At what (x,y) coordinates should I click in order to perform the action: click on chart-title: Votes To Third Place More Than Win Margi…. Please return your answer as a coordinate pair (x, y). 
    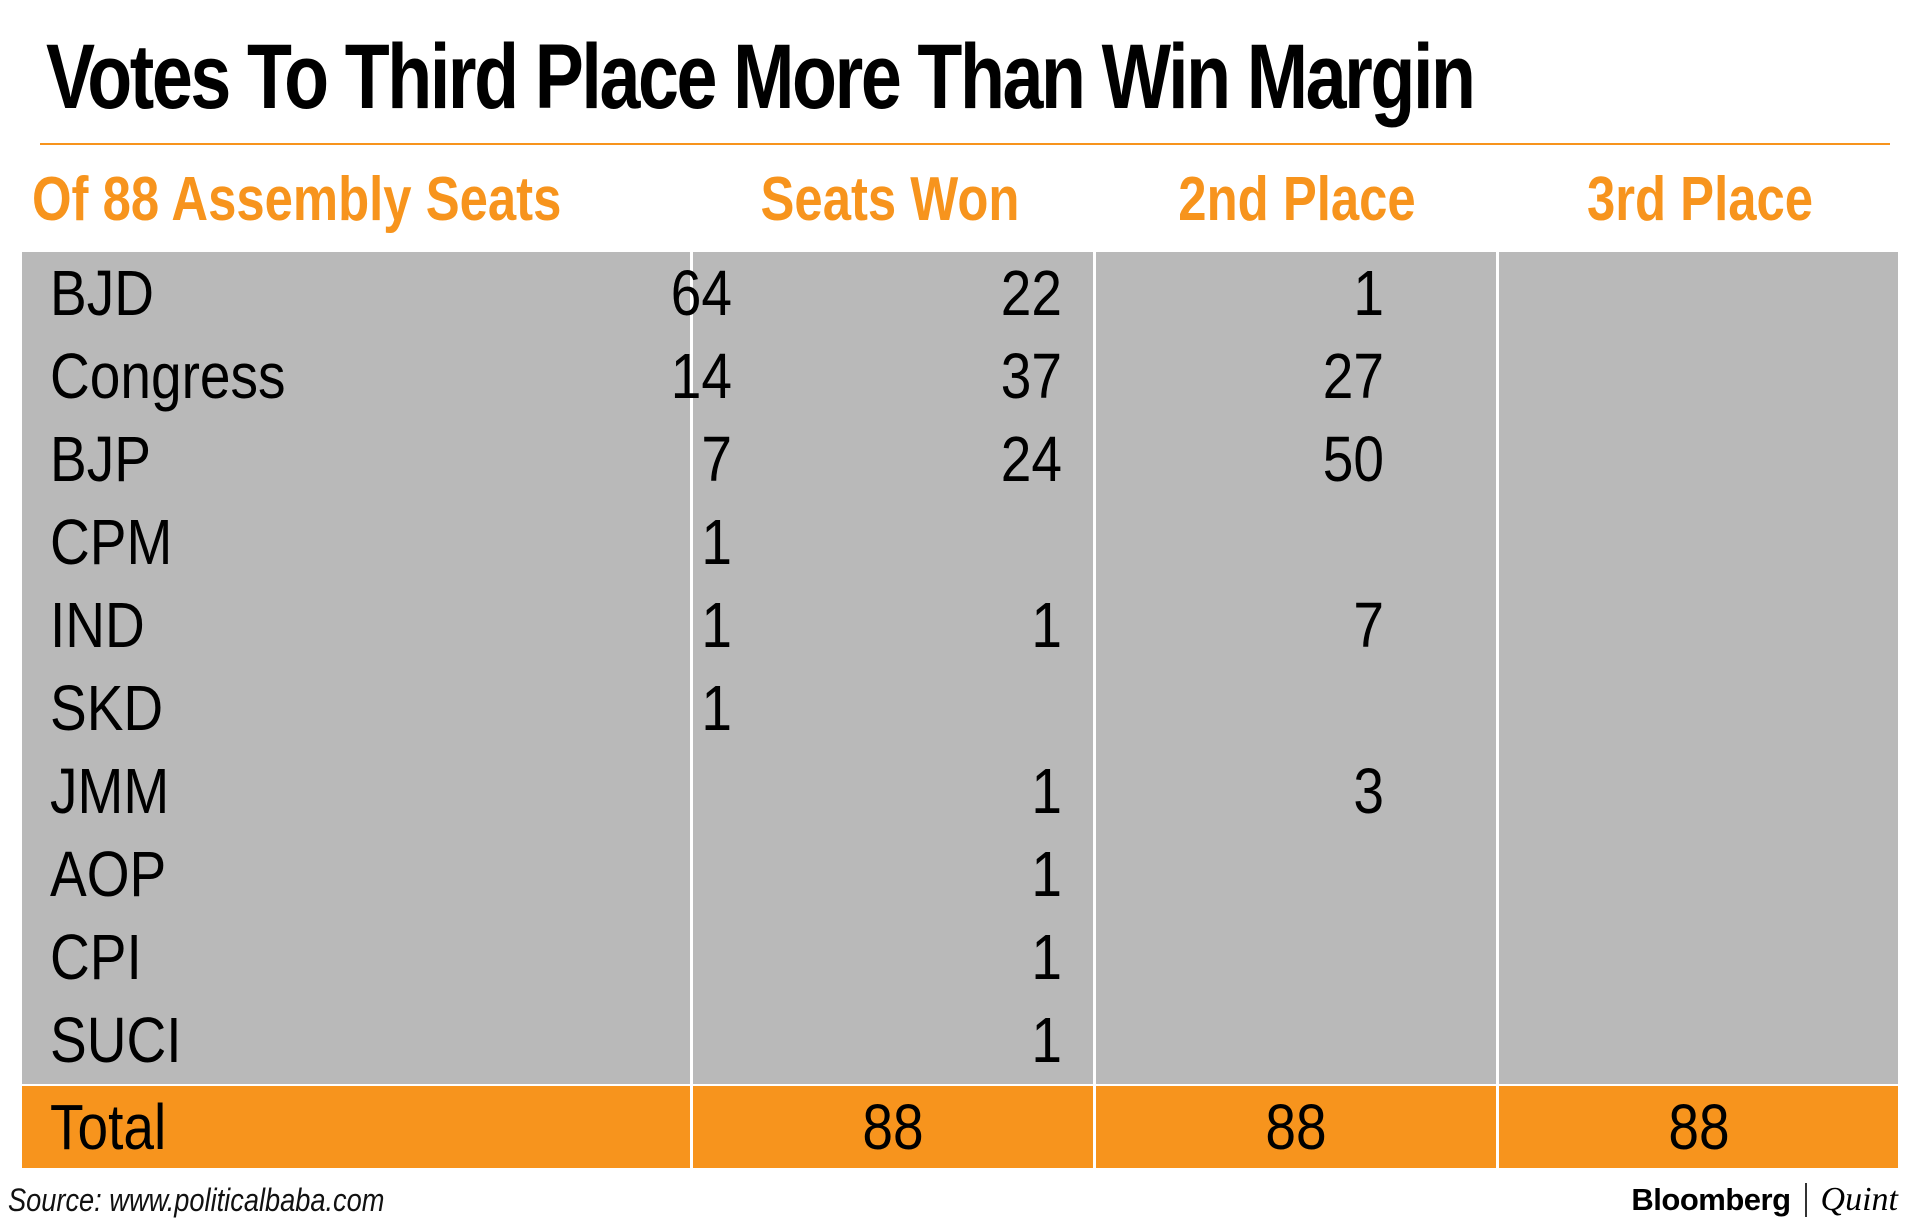
    Looking at the image, I should click on (761, 77).